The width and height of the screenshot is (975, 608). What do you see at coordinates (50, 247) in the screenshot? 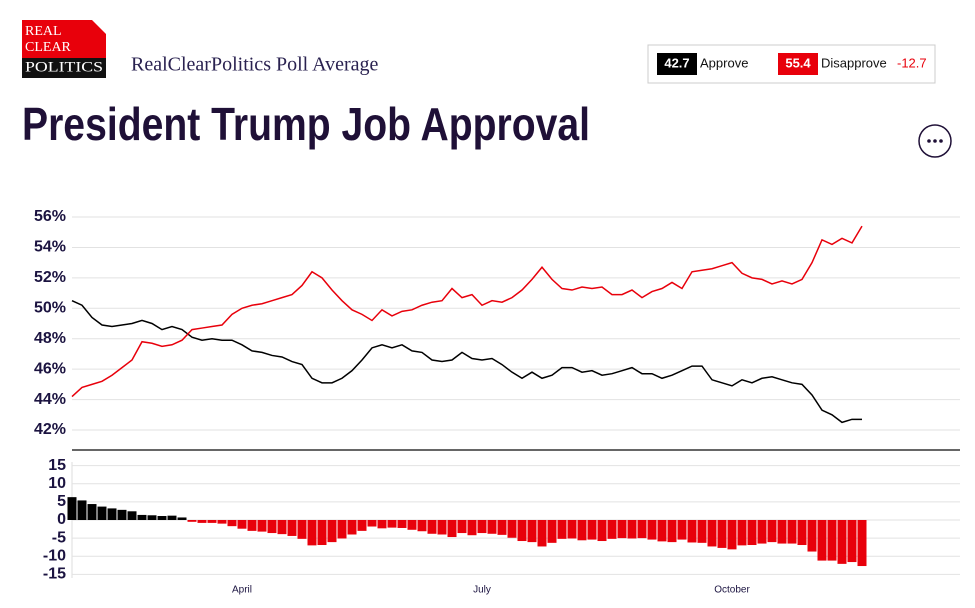
I see `y-tick-label: 54%` at bounding box center [50, 247].